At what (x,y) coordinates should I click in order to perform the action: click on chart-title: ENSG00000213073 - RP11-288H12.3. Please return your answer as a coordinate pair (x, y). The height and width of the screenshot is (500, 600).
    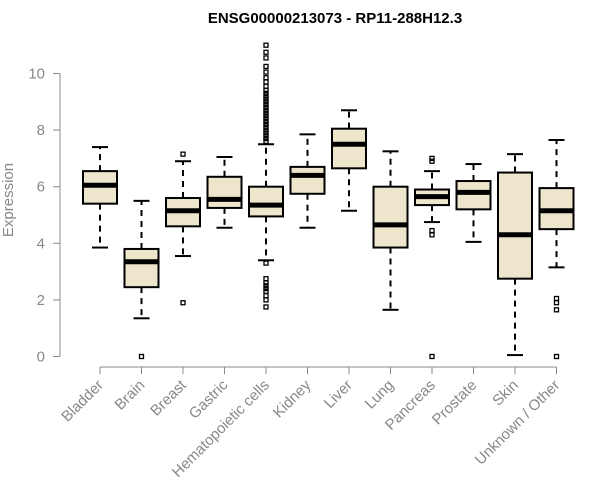
    Looking at the image, I should click on (335, 18).